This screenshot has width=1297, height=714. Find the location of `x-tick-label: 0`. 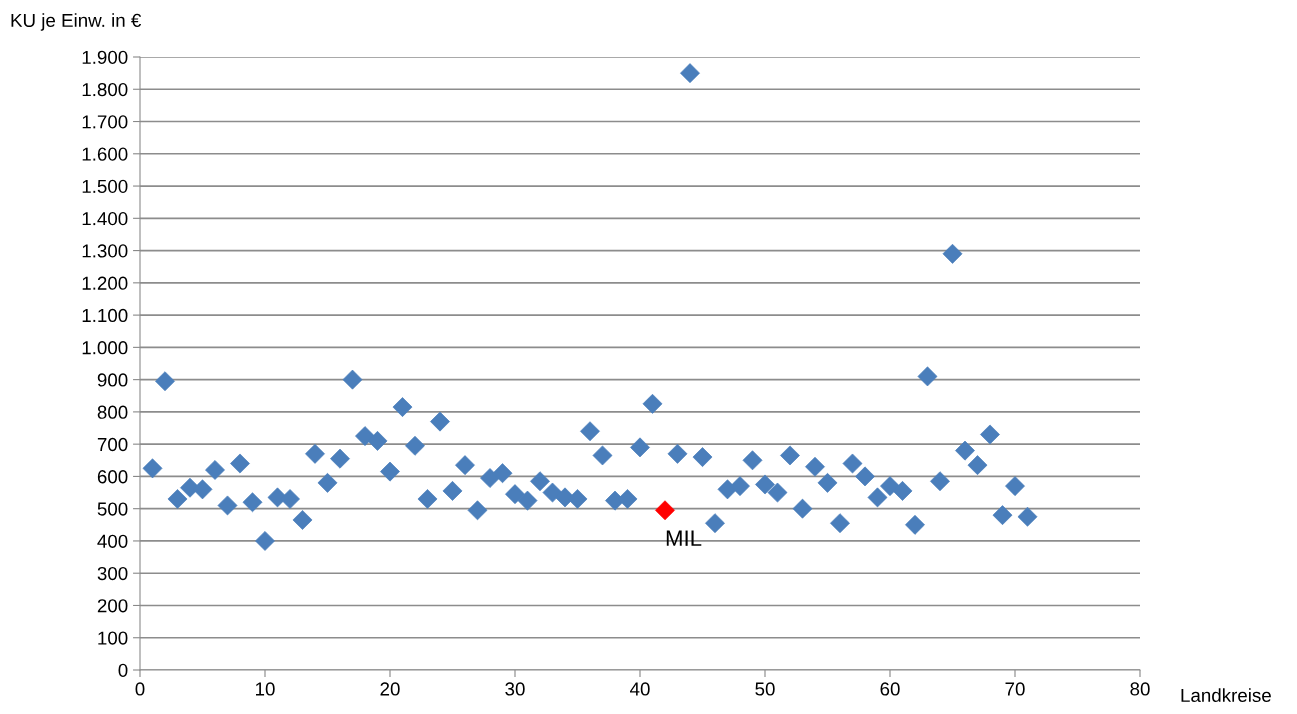

x-tick-label: 0 is located at coordinates (140, 689).